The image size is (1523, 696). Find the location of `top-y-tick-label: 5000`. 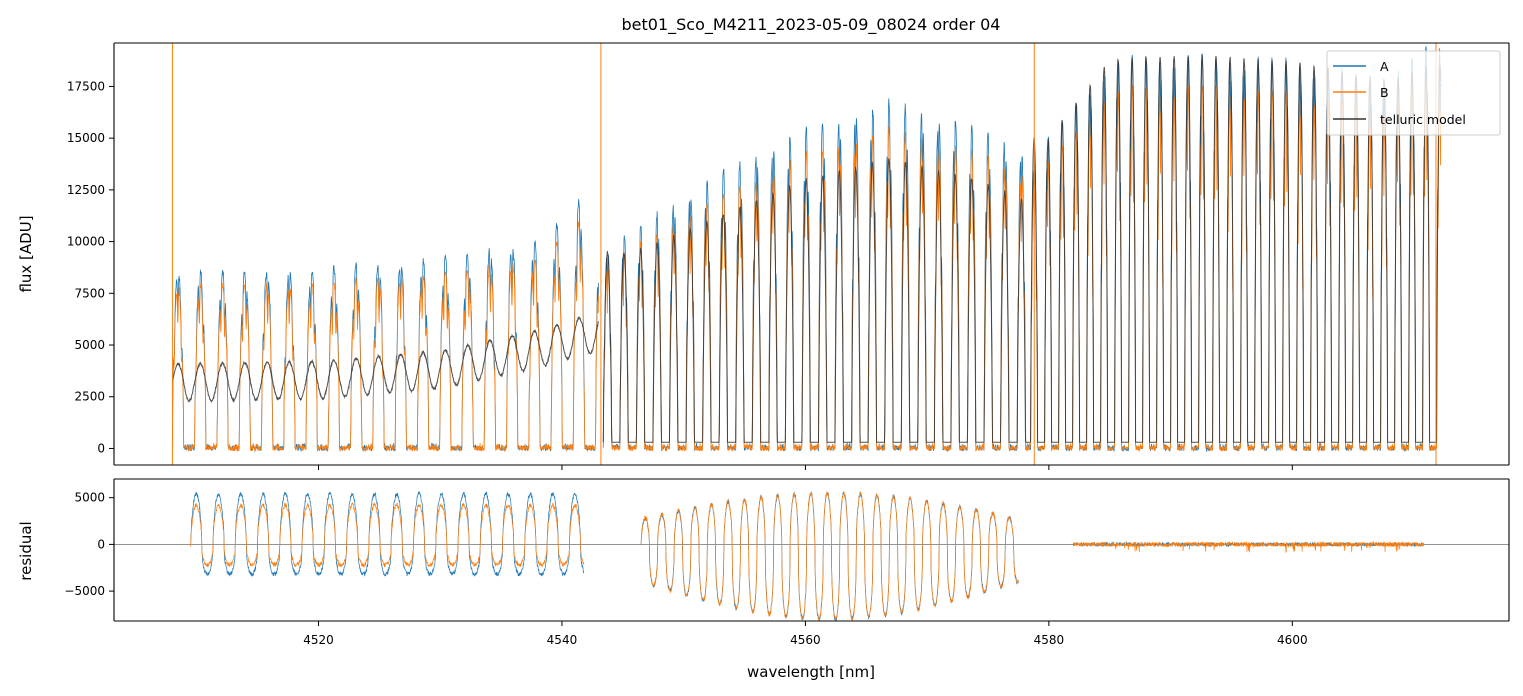

top-y-tick-label: 5000 is located at coordinates (89, 345).